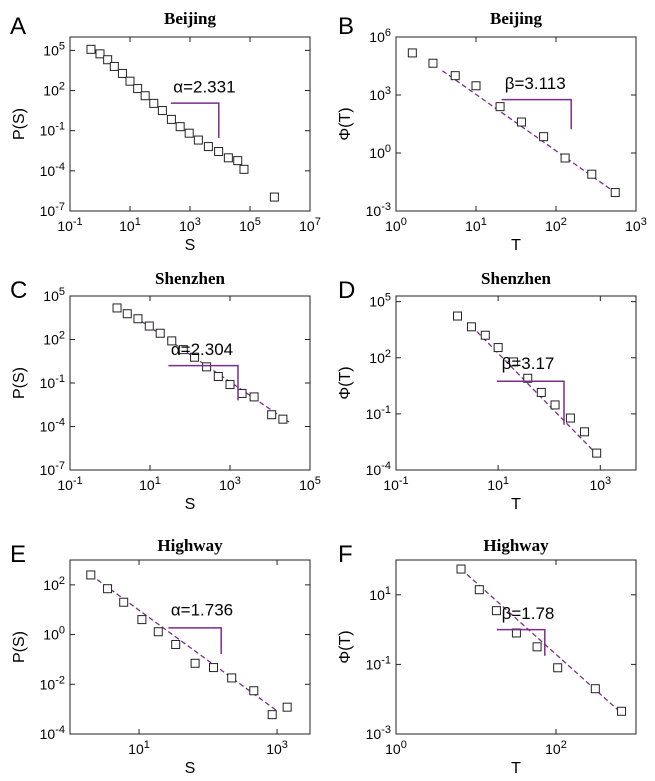 The width and height of the screenshot is (655, 781). I want to click on panel-label: C, so click(18, 290).